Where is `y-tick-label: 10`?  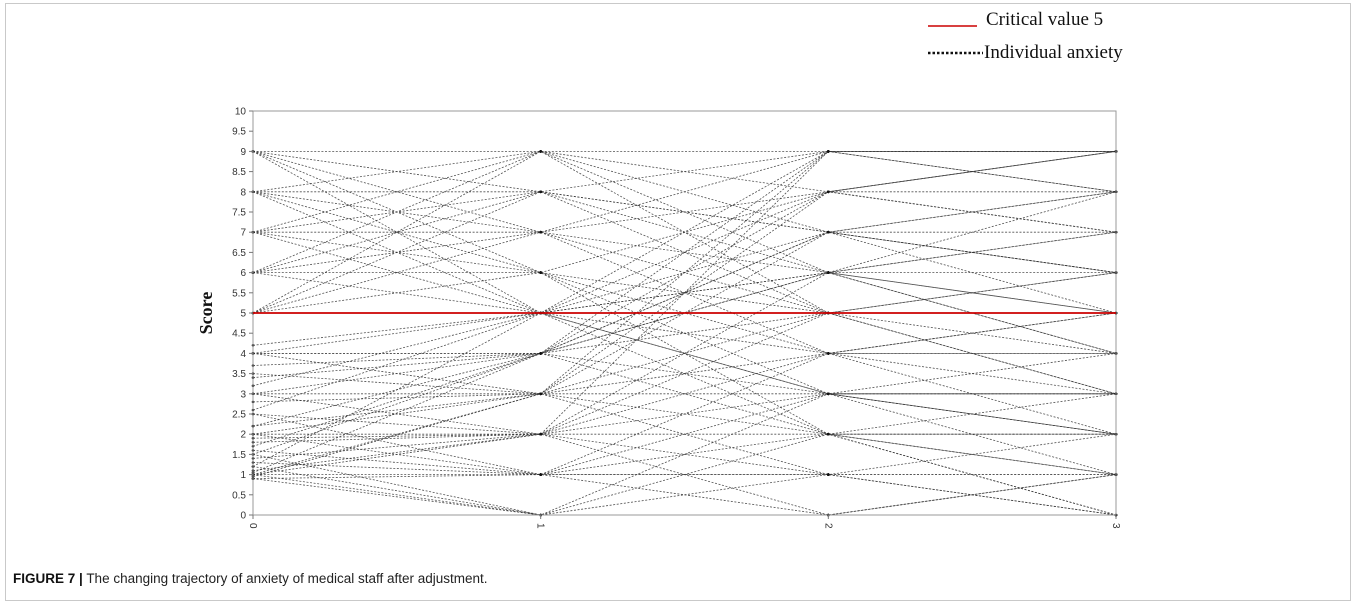 y-tick-label: 10 is located at coordinates (241, 112).